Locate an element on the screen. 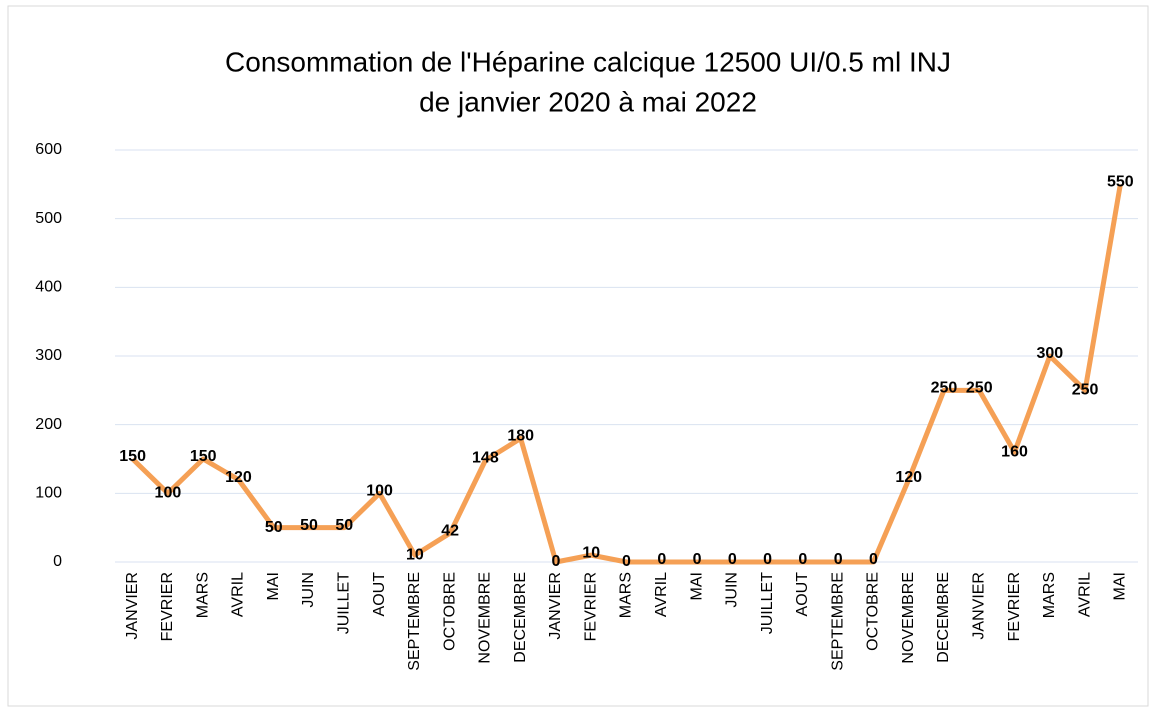 This screenshot has width=1153, height=707. data-label: 160 is located at coordinates (1014, 451).